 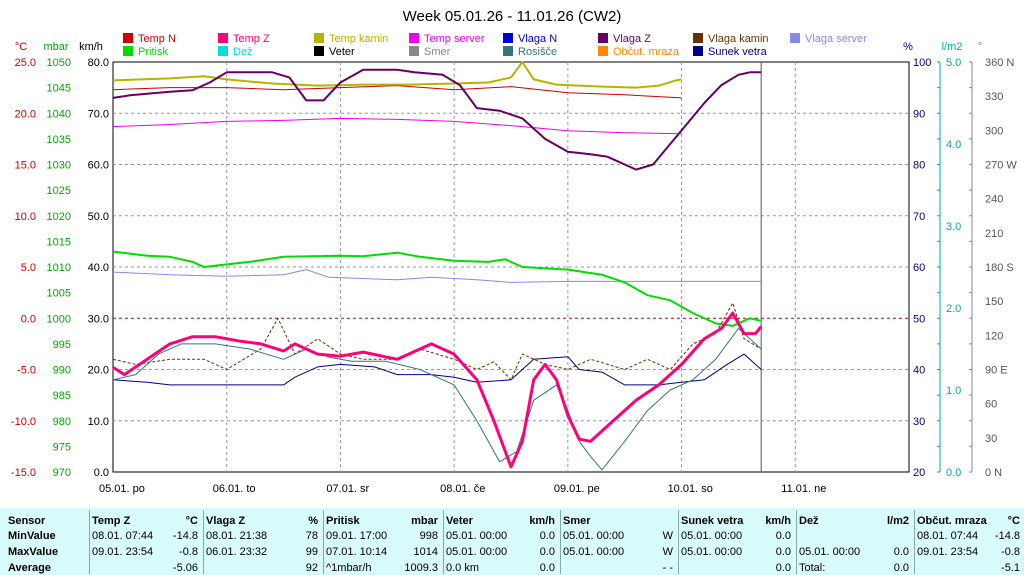 What do you see at coordinates (646, 52) in the screenshot?
I see `legend-label: Občut. mraza` at bounding box center [646, 52].